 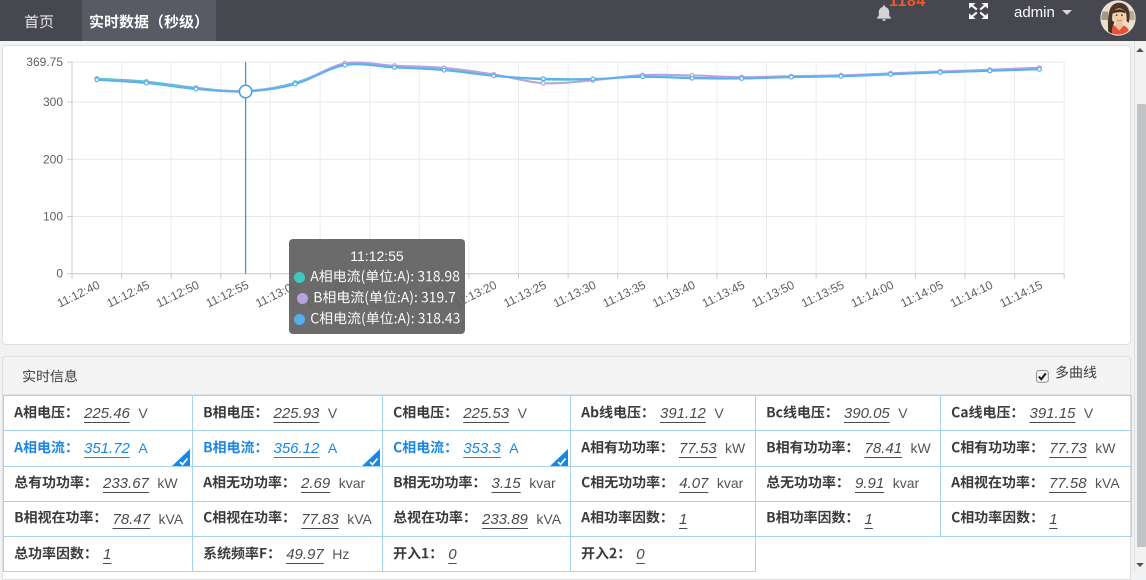 What do you see at coordinates (525, 294) in the screenshot?
I see `svg-text: 11:13:25` at bounding box center [525, 294].